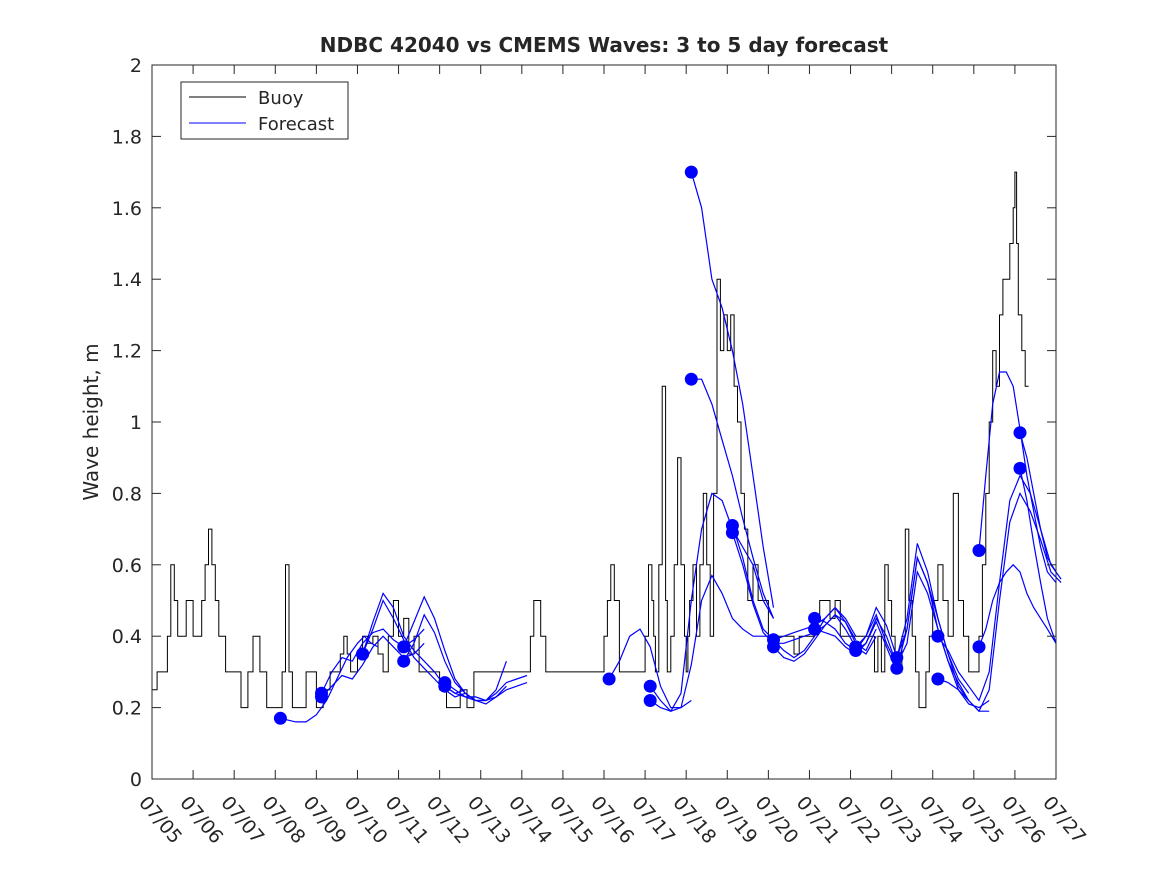 The height and width of the screenshot is (879, 1167). I want to click on legend-forecast-label: Forecast, so click(296, 124).